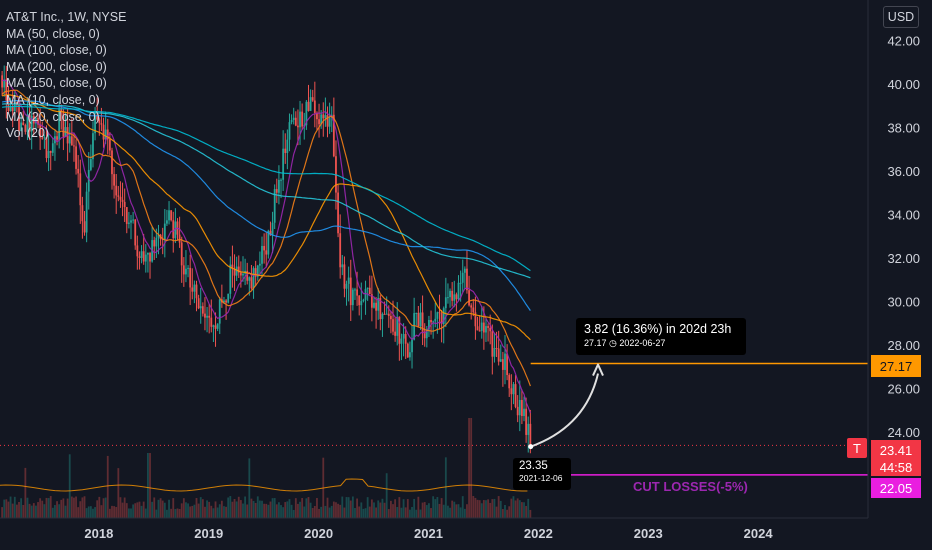  Describe the element at coordinates (857, 448) in the screenshot. I see `t-badge: T` at that location.